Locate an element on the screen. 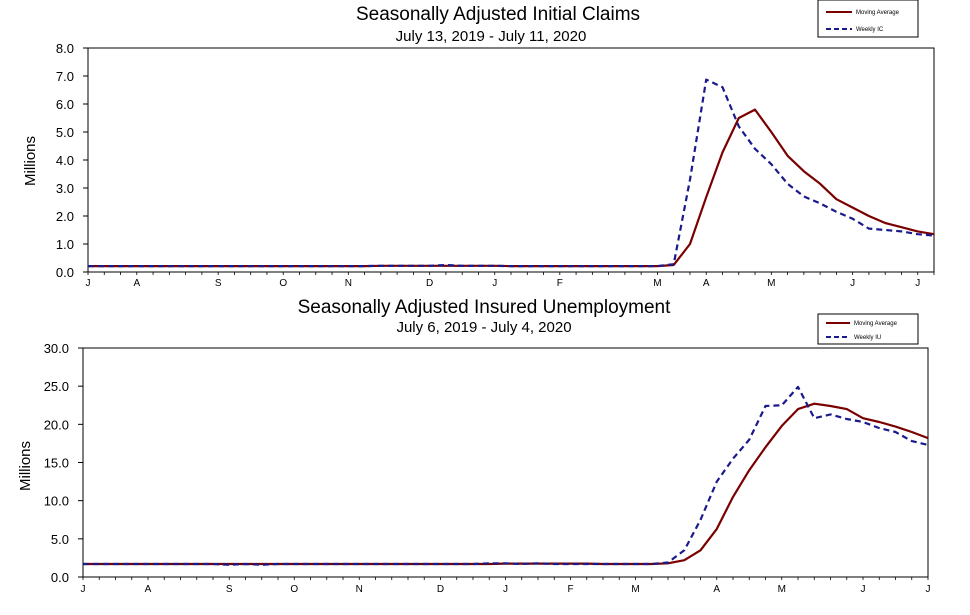 Image resolution: width=970 pixels, height=615 pixels. chart-title: Seasonally Adjusted Insured Unemployment is located at coordinates (485, 307).